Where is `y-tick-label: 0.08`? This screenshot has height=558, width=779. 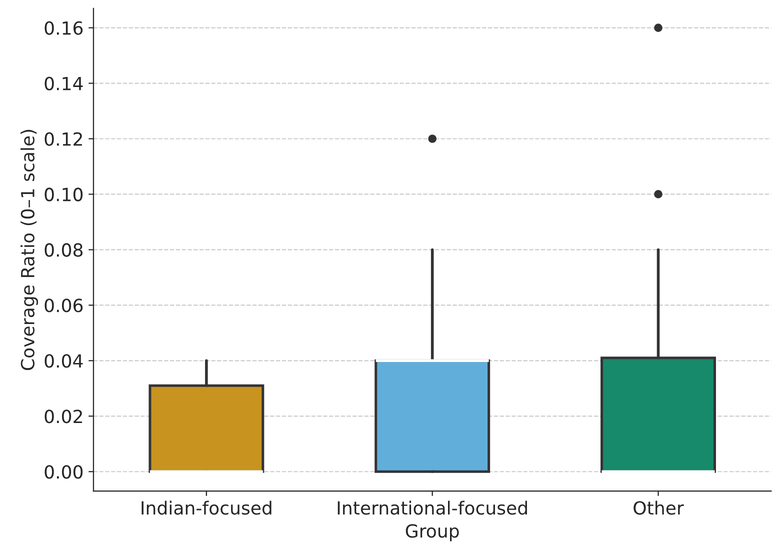 y-tick-label: 0.08 is located at coordinates (63, 250).